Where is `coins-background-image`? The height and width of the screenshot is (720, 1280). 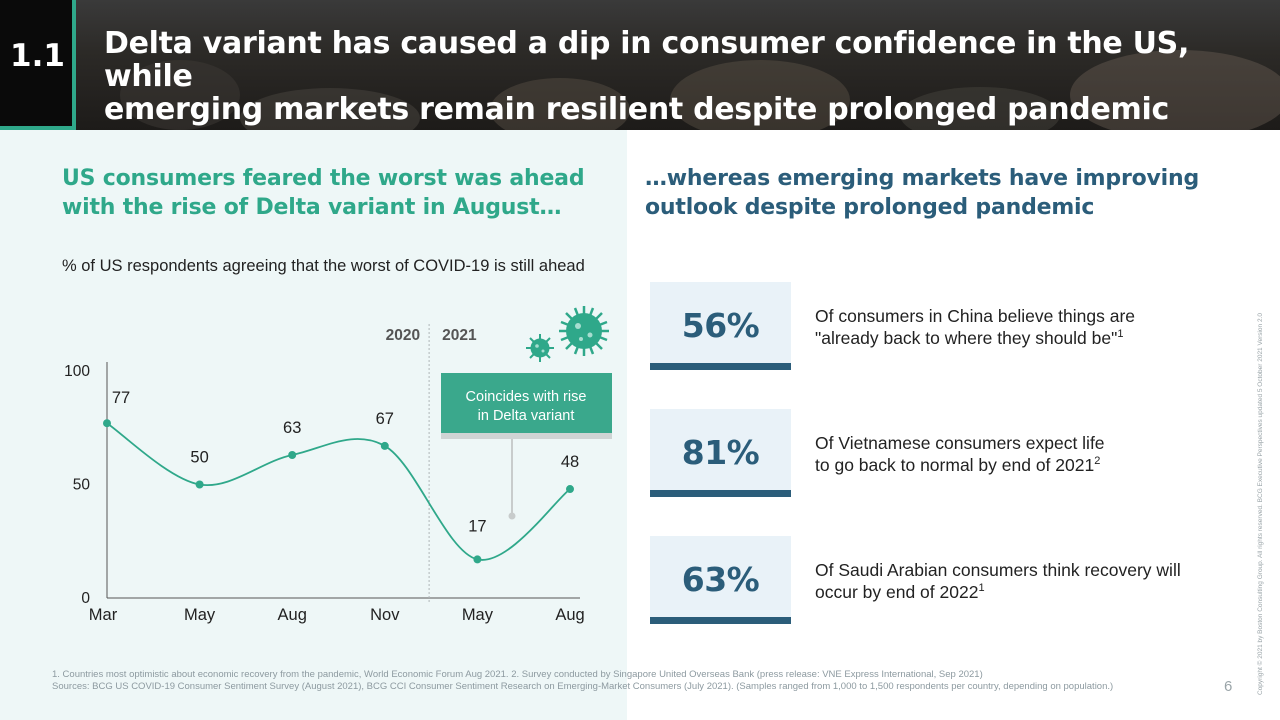 coins-background-image is located at coordinates (700, 90).